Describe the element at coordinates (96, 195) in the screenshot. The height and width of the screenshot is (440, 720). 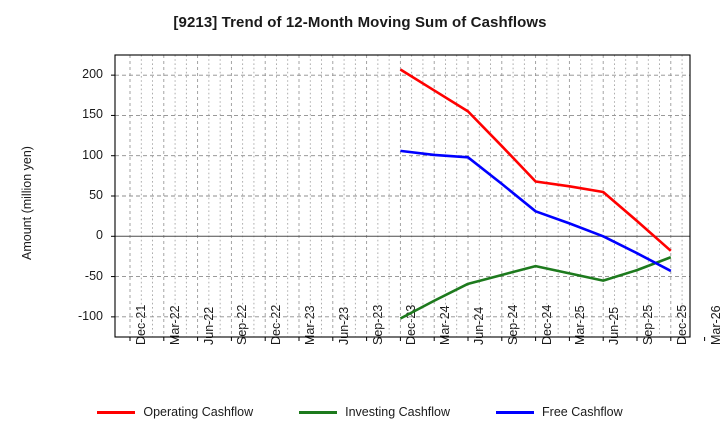
I see `y-axis-tick-label: 50` at that location.